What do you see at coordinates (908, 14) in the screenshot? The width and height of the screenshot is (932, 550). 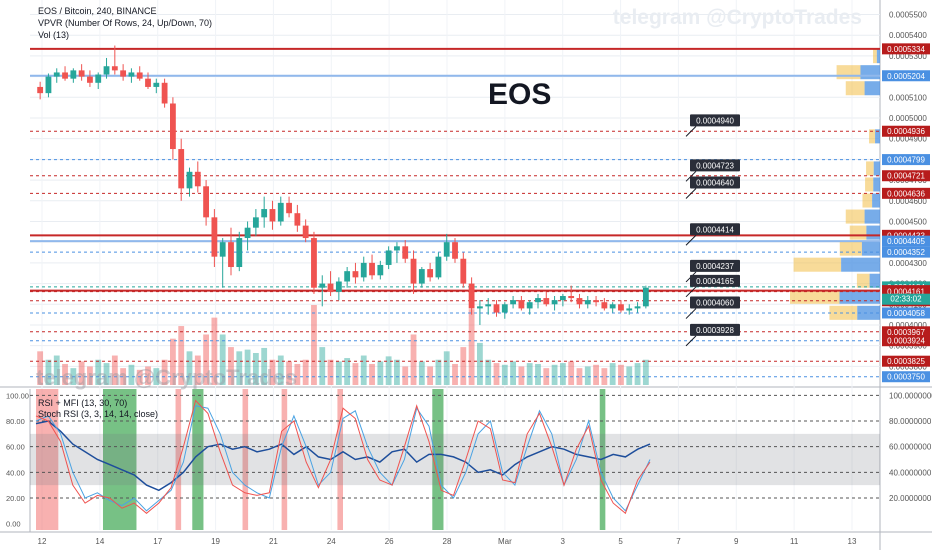 I see `price-tick-label: 0.0005500` at bounding box center [908, 14].